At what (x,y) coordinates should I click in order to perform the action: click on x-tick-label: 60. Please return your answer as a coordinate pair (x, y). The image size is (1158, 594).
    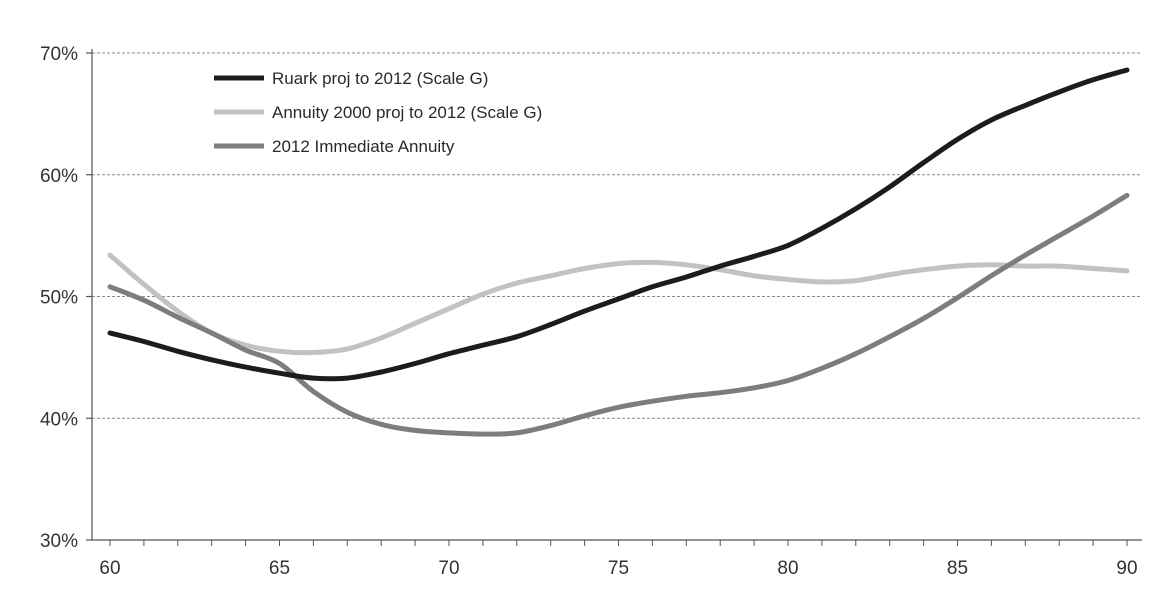
    Looking at the image, I should click on (109, 568).